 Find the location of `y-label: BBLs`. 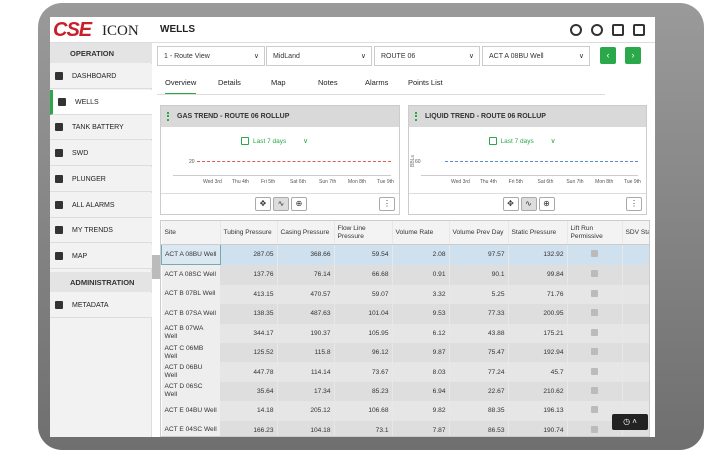

y-label: BBLs is located at coordinates (412, 161).